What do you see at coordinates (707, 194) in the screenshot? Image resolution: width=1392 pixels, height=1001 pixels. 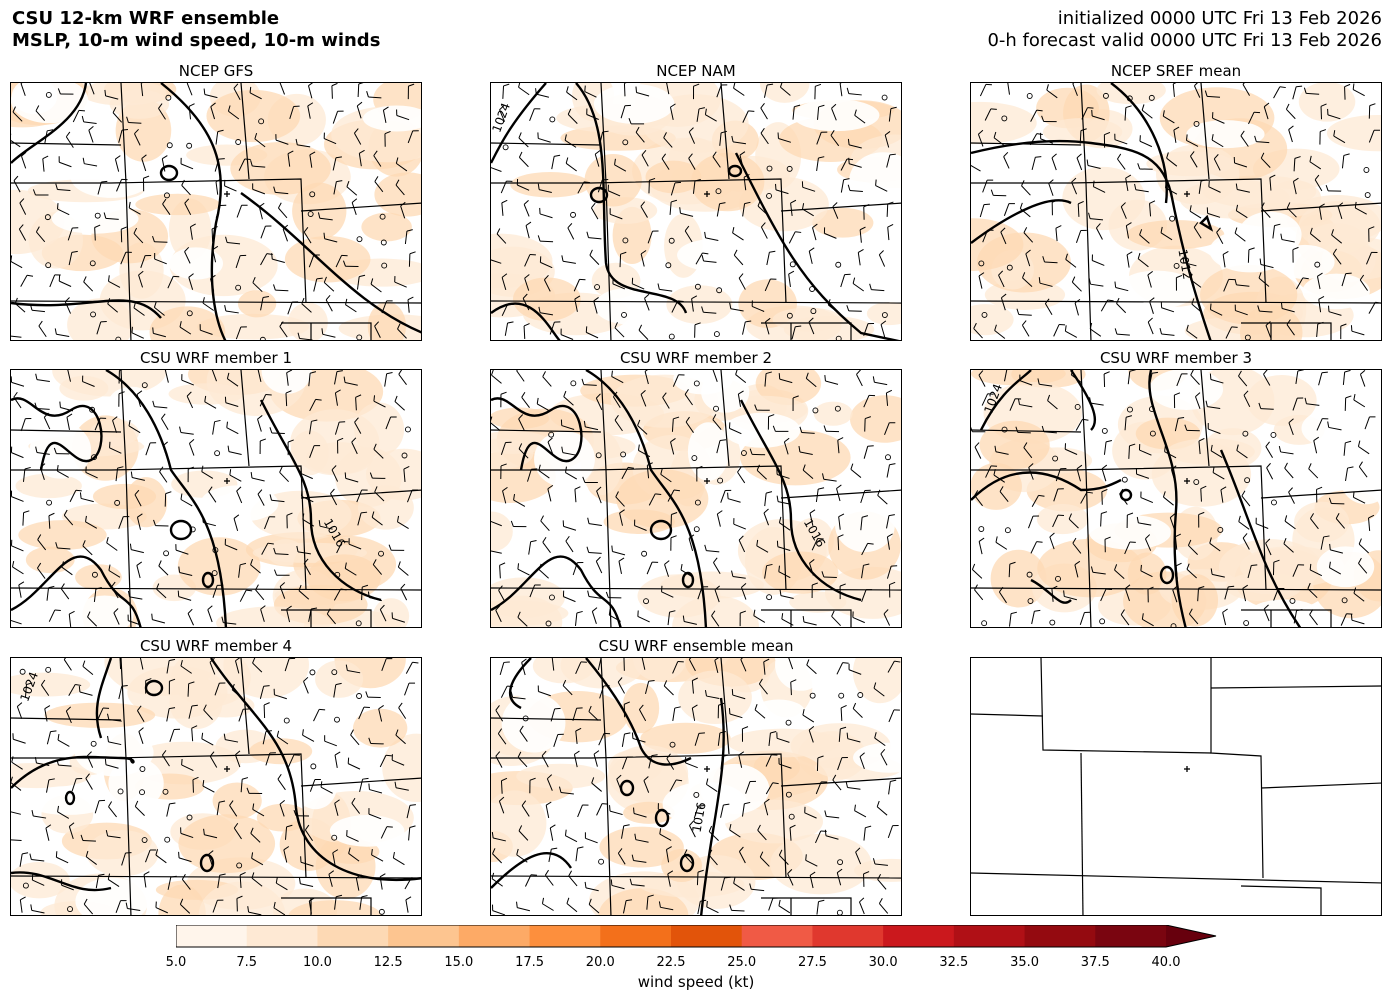 I see `location-marker` at bounding box center [707, 194].